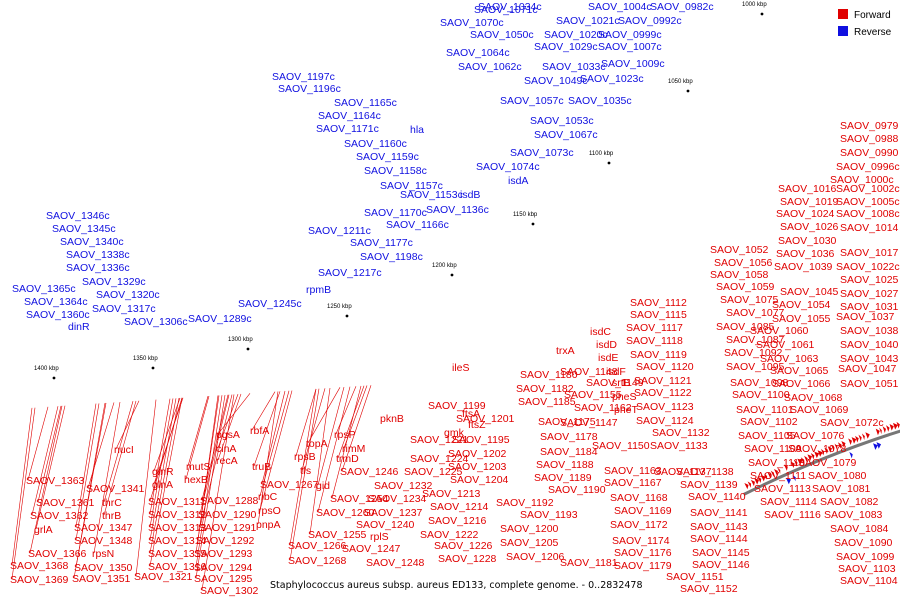 The image size is (900, 600). I want to click on forward-gene-label: SAOV_1115, so click(658, 315).